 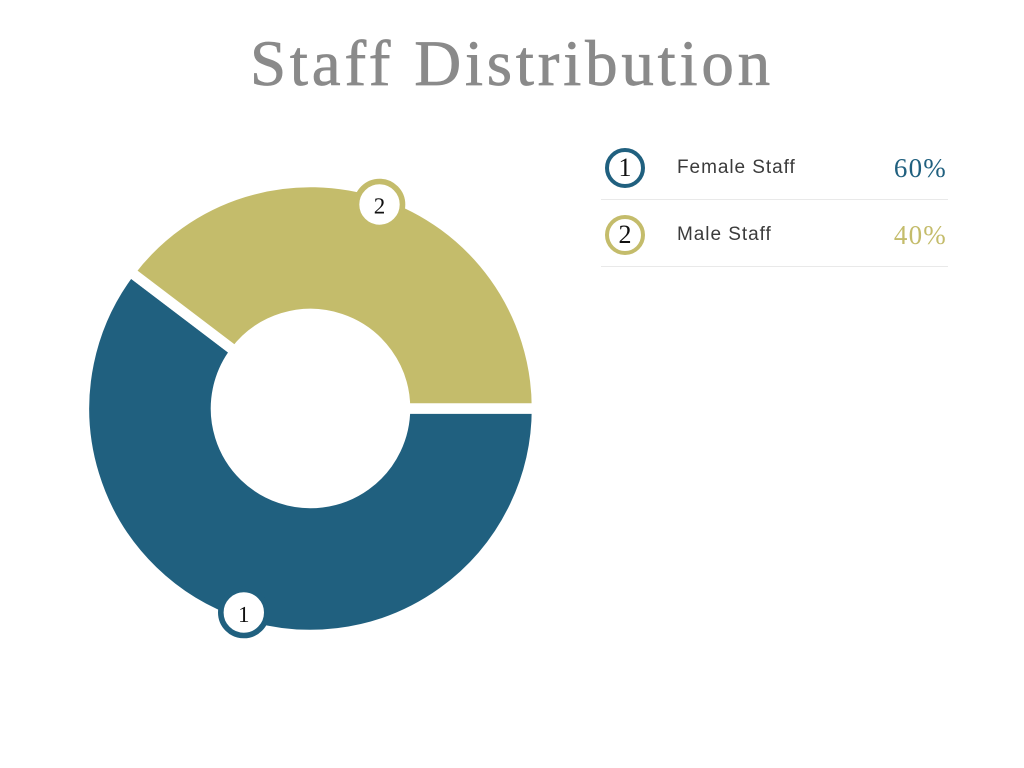 I want to click on svg-text: 1, so click(x=244, y=614).